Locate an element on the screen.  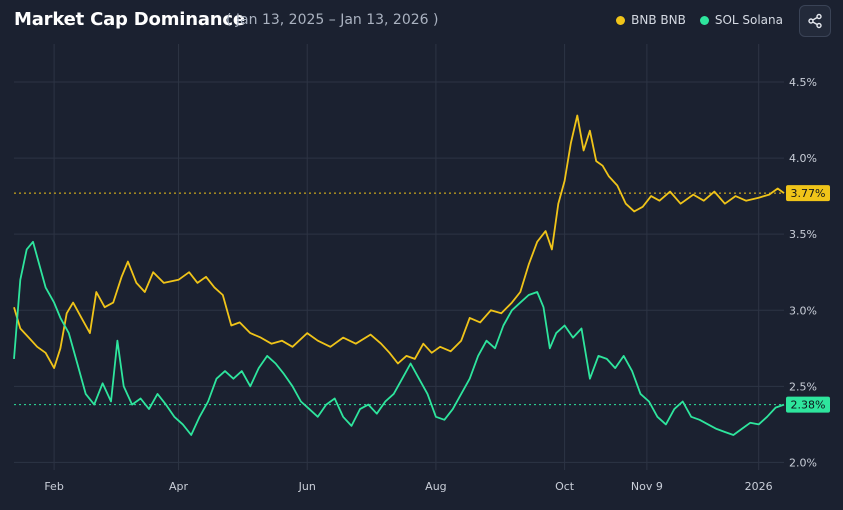
last-value-label: 3.77% is located at coordinates (808, 193).